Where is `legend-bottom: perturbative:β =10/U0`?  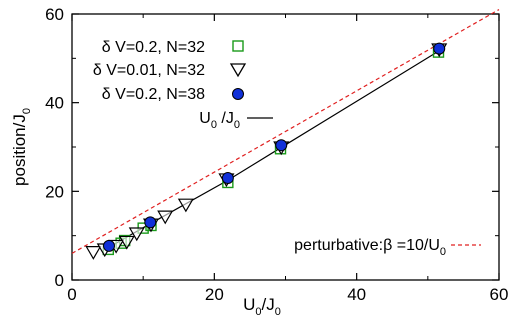 legend-bottom: perturbative:β =10/U0 is located at coordinates (387, 247).